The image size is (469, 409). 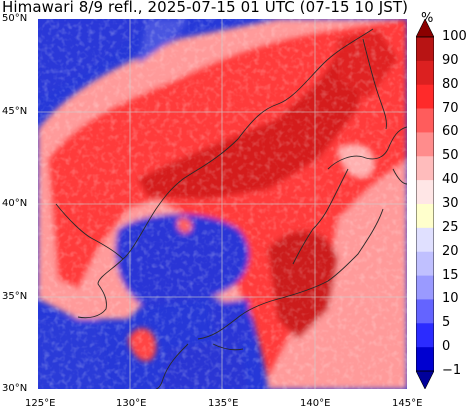 What do you see at coordinates (450, 227) in the screenshot?
I see `colorbar-label: 25` at bounding box center [450, 227].